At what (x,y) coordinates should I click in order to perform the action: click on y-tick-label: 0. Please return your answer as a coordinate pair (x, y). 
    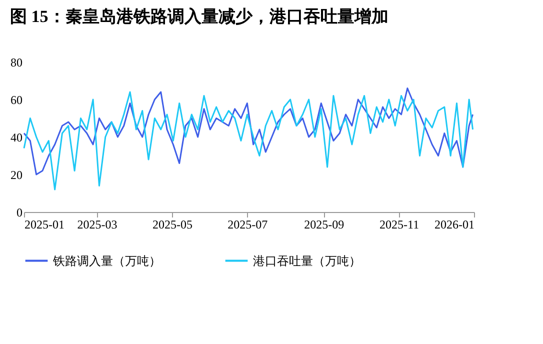
    Looking at the image, I should click on (19, 213).